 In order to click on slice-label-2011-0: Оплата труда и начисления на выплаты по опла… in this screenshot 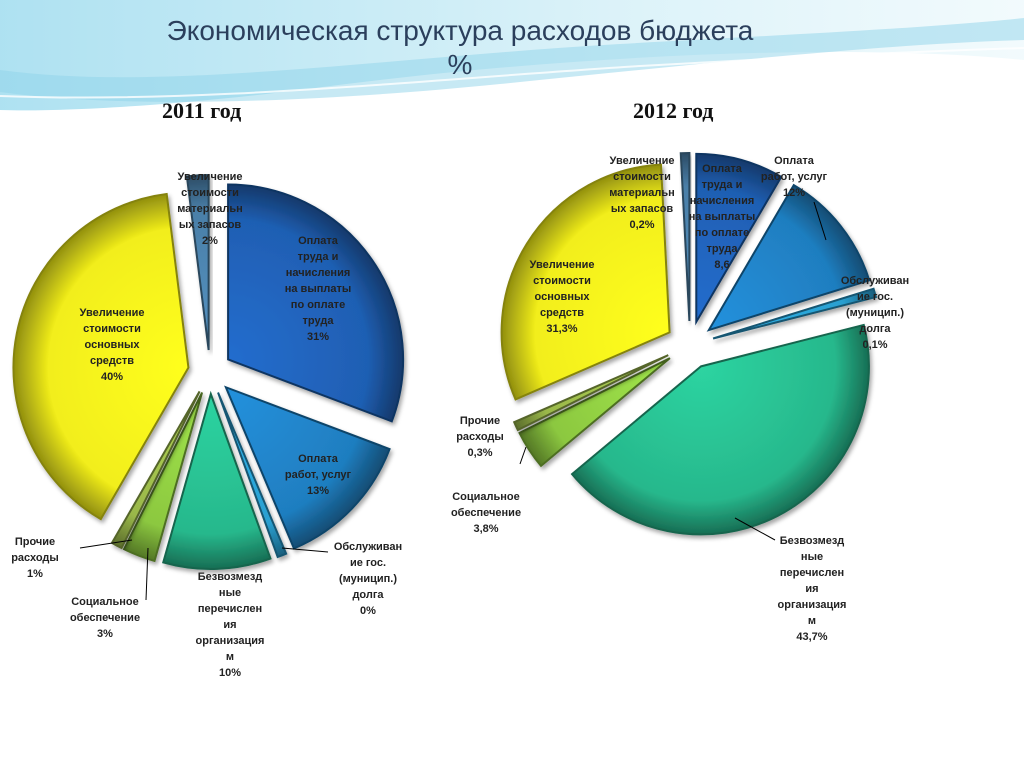, I will do `click(318, 289)`.